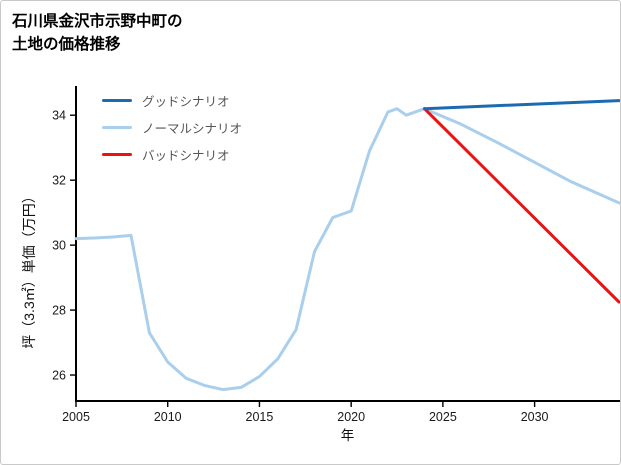  What do you see at coordinates (186, 155) in the screenshot?
I see `legend-label-bad: バッドシナリオ` at bounding box center [186, 155].